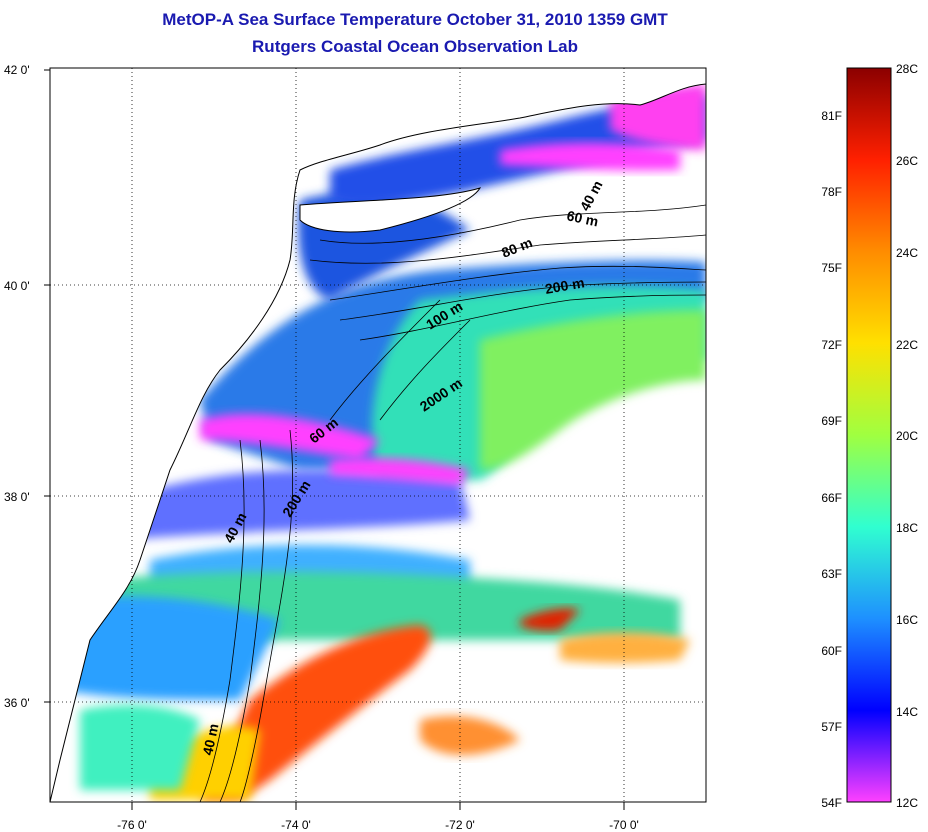  Describe the element at coordinates (517, 283) in the screenshot. I see `contour-100m-north` at that location.